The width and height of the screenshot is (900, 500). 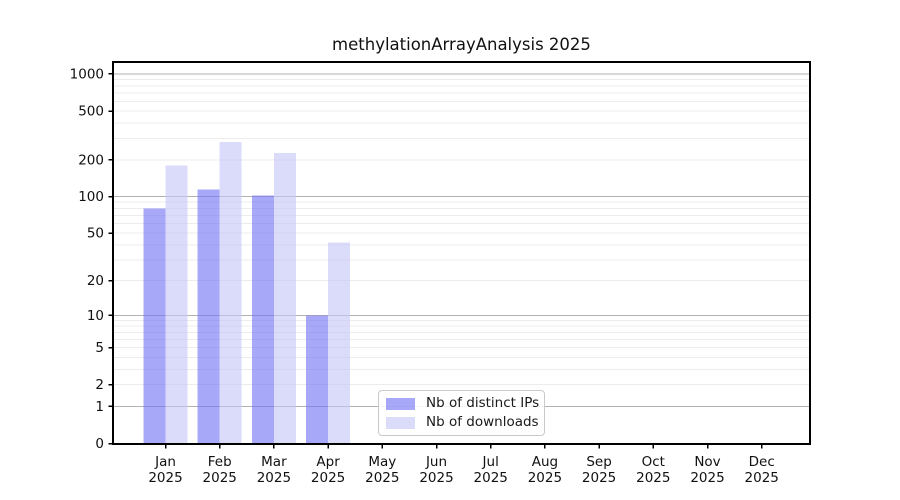 I want to click on y-tick-label: 50, so click(x=95, y=234).